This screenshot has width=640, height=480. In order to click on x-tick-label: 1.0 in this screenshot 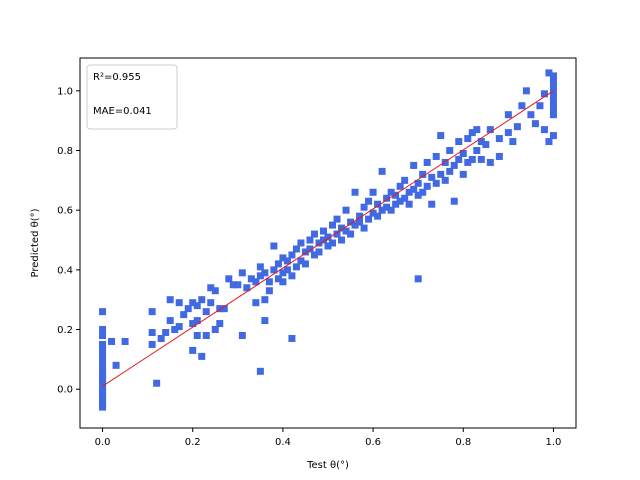, I will do `click(554, 442)`.